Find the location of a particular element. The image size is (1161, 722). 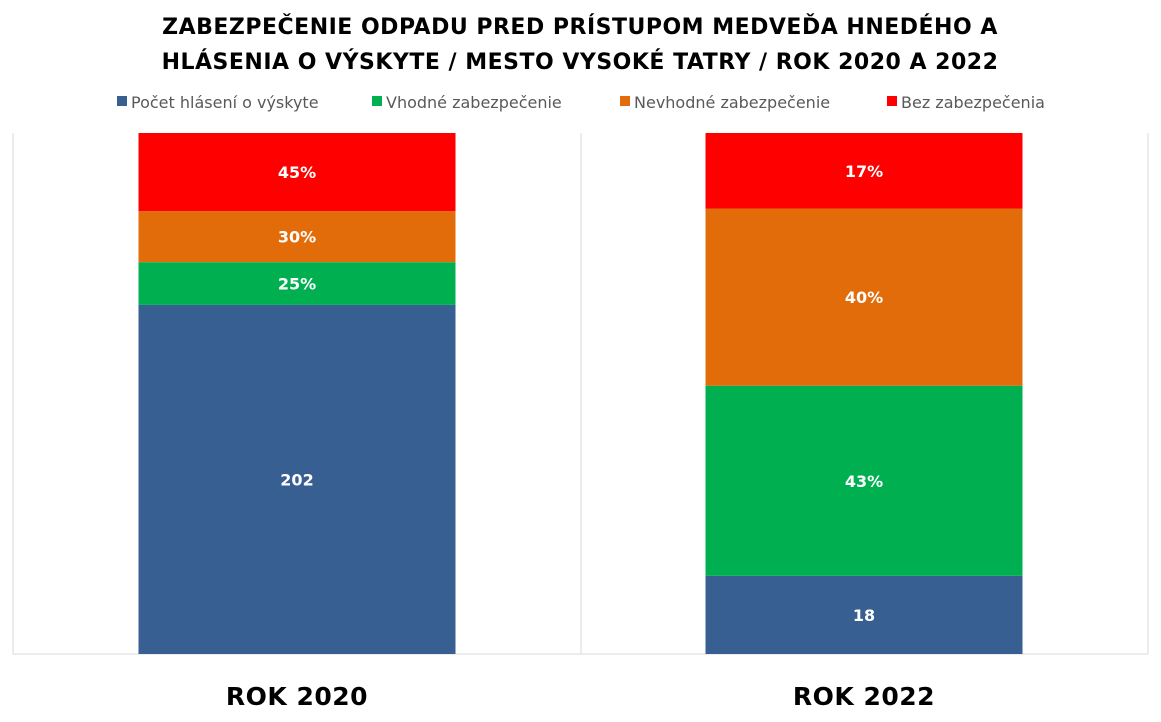

data-label: 18 is located at coordinates (864, 615).